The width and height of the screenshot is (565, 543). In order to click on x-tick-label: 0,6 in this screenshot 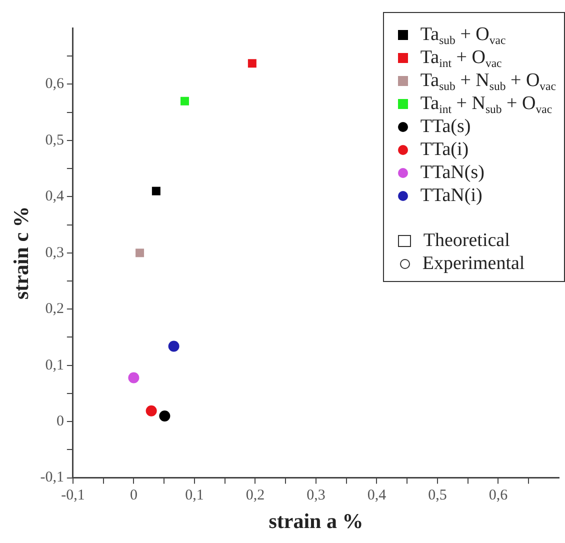, I will do `click(498, 496)`.